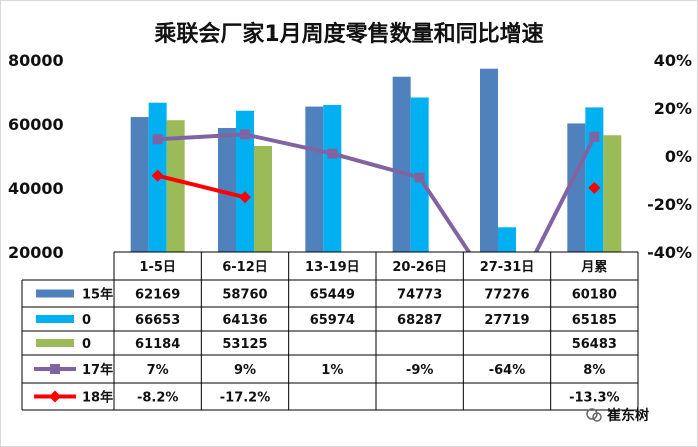 The image size is (698, 447). Describe the element at coordinates (244, 295) in the screenshot. I see `table-cell-value: 58760` at that location.